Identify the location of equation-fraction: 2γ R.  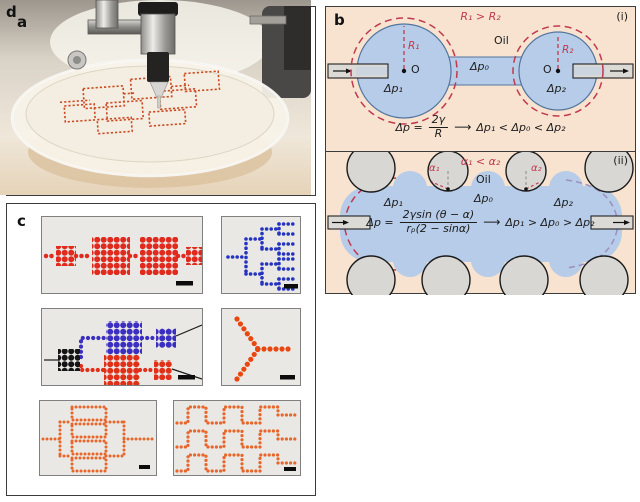
(438, 127).